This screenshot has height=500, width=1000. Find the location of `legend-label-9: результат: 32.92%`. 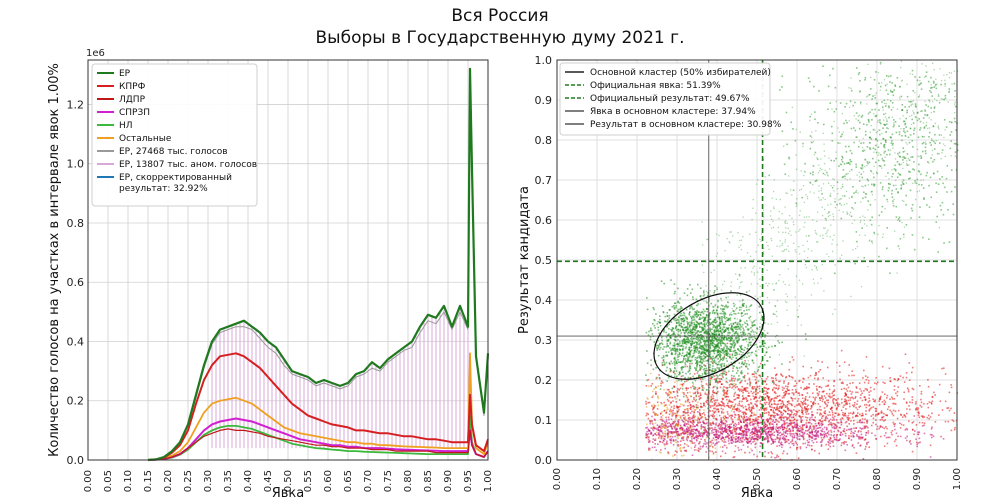

legend-label-9: результат: 32.92% is located at coordinates (163, 189).